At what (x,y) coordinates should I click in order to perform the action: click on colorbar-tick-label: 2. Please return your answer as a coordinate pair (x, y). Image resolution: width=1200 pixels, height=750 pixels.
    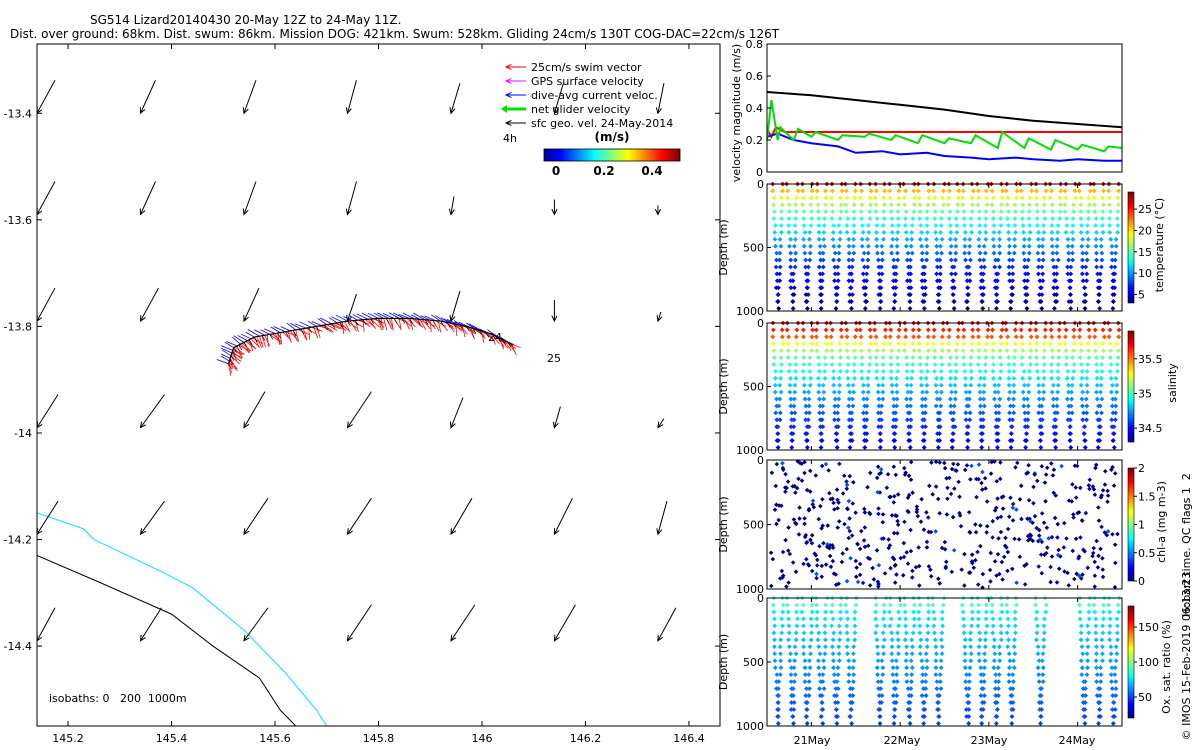
    Looking at the image, I should click on (1141, 468).